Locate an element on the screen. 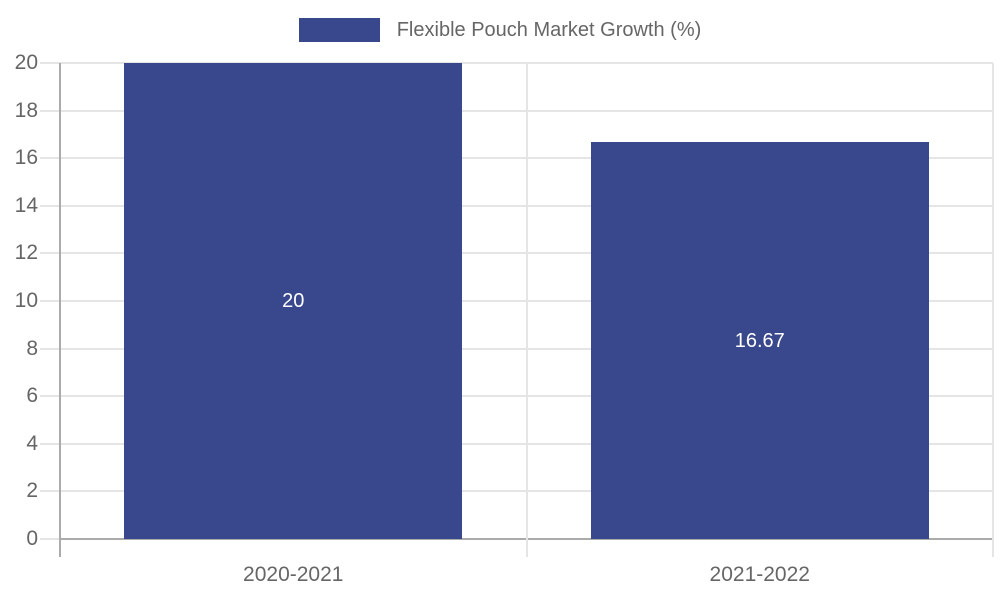 The width and height of the screenshot is (1000, 600). y-axis-label: 8 is located at coordinates (32, 348).